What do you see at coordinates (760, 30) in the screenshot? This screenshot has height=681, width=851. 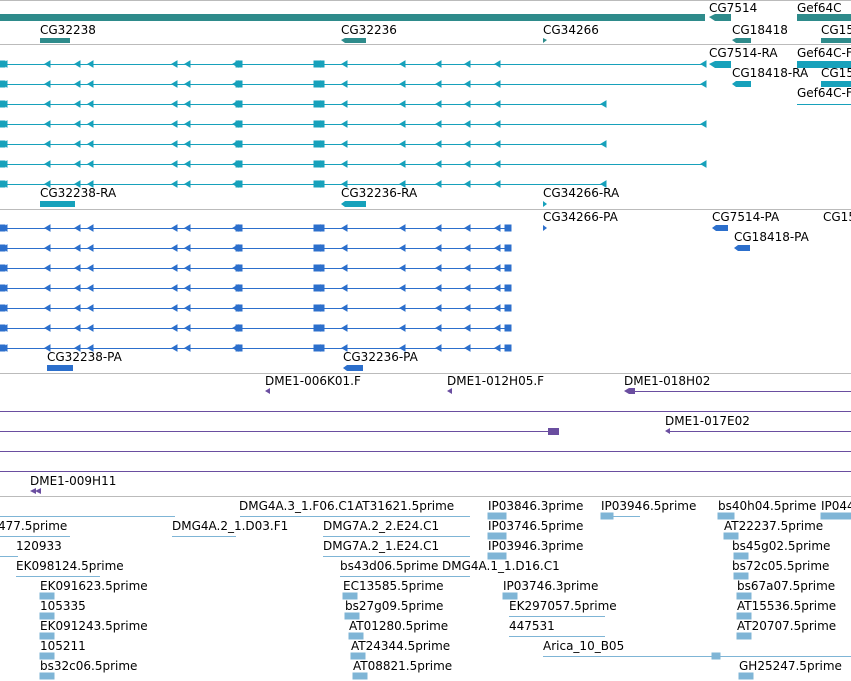 I see `gene-label-CG18418: CG18418` at bounding box center [760, 30].